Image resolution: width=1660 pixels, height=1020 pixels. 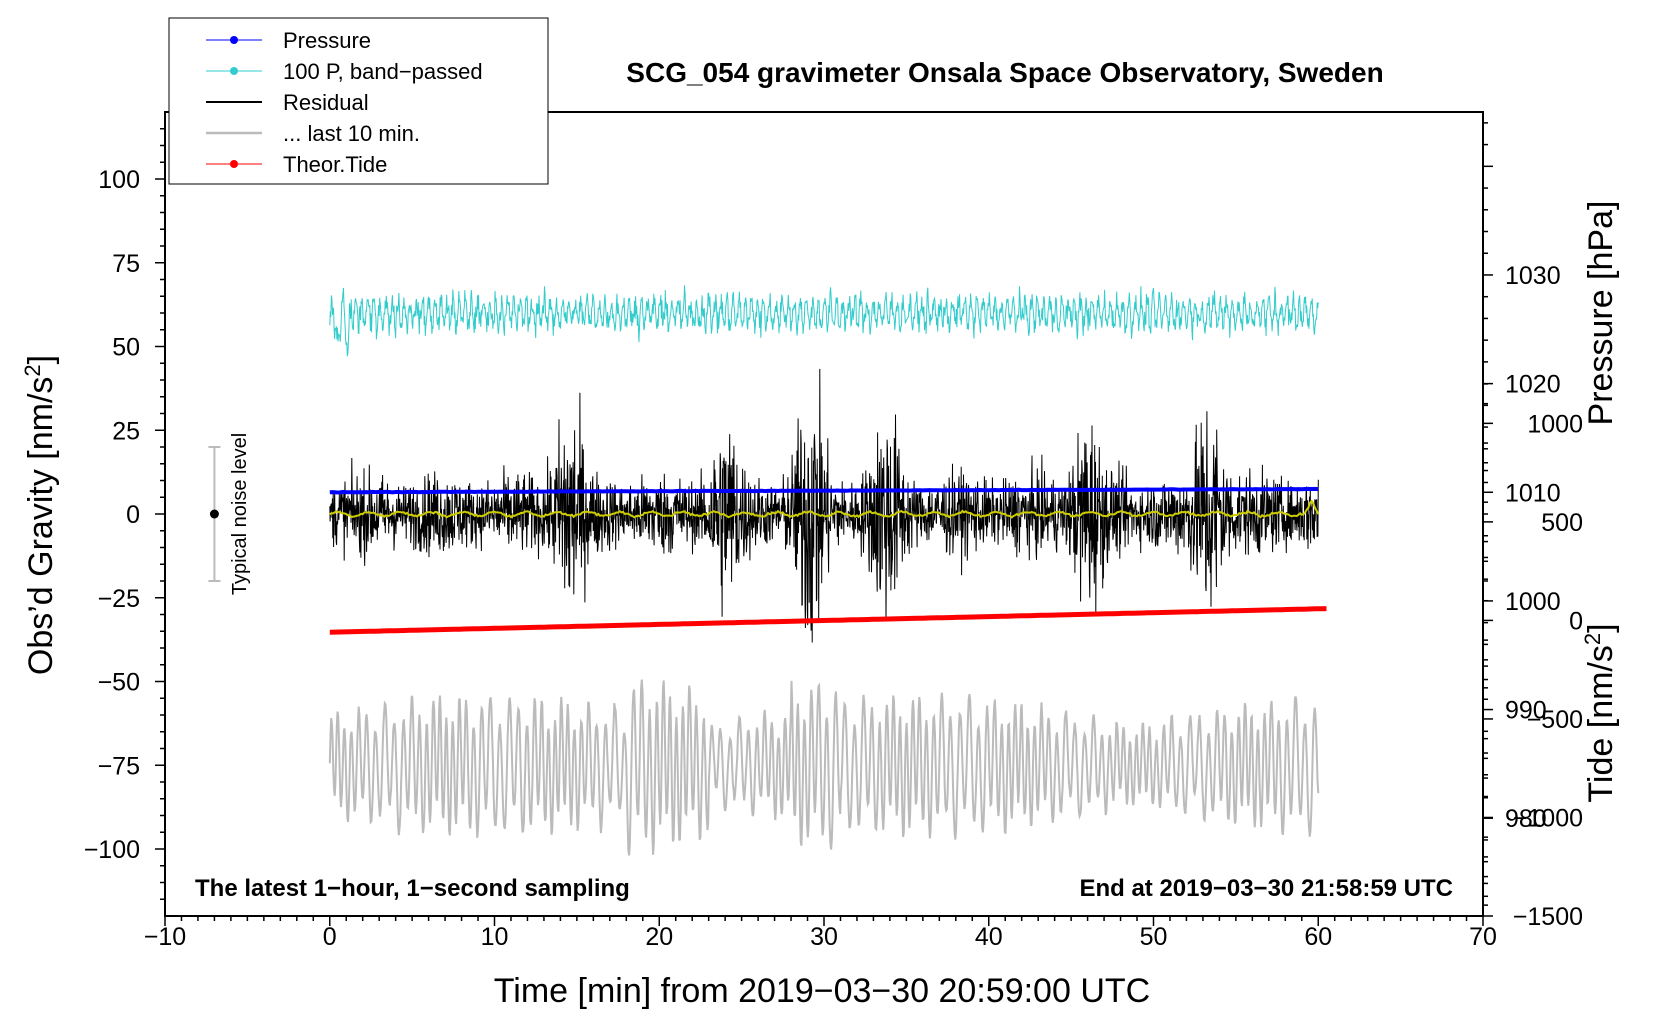 I want to click on pressure-bandpassed-series, so click(x=824, y=321).